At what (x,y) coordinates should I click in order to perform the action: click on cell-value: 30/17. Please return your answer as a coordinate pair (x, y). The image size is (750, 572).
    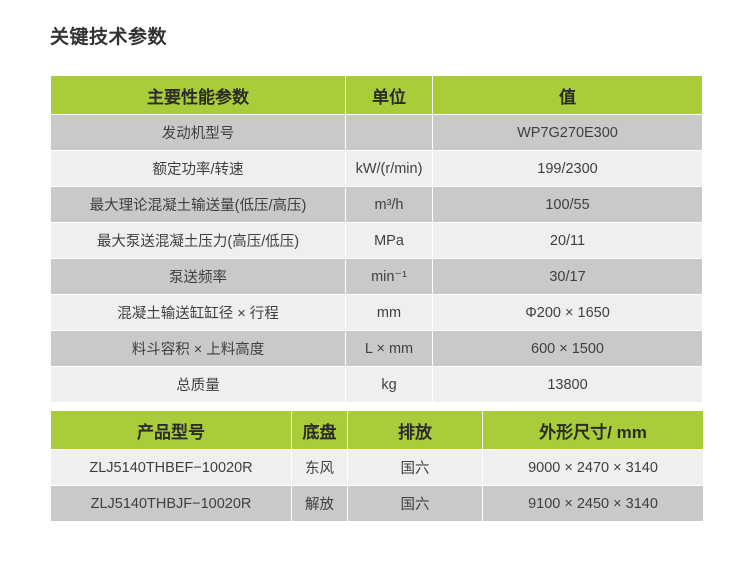
    Looking at the image, I should click on (567, 276).